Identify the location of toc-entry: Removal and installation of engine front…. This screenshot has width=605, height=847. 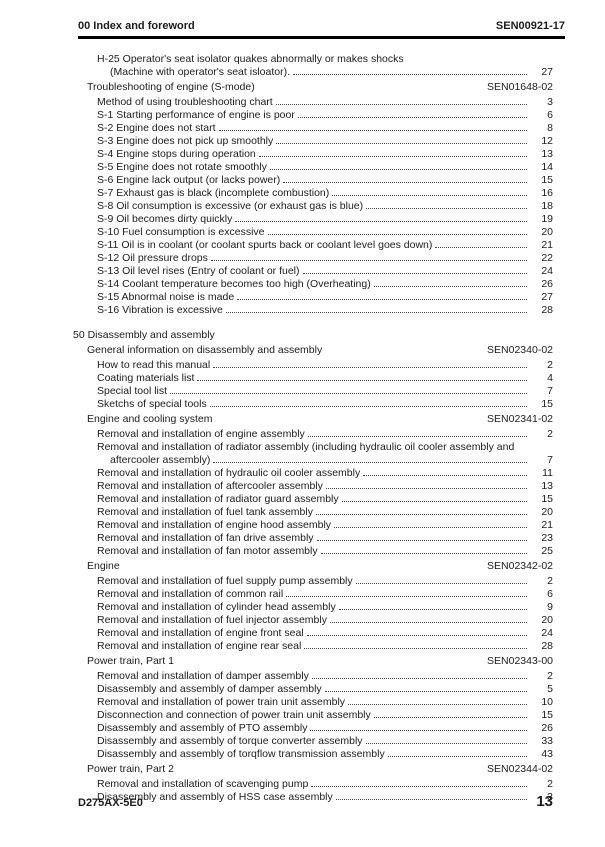
(313, 633).